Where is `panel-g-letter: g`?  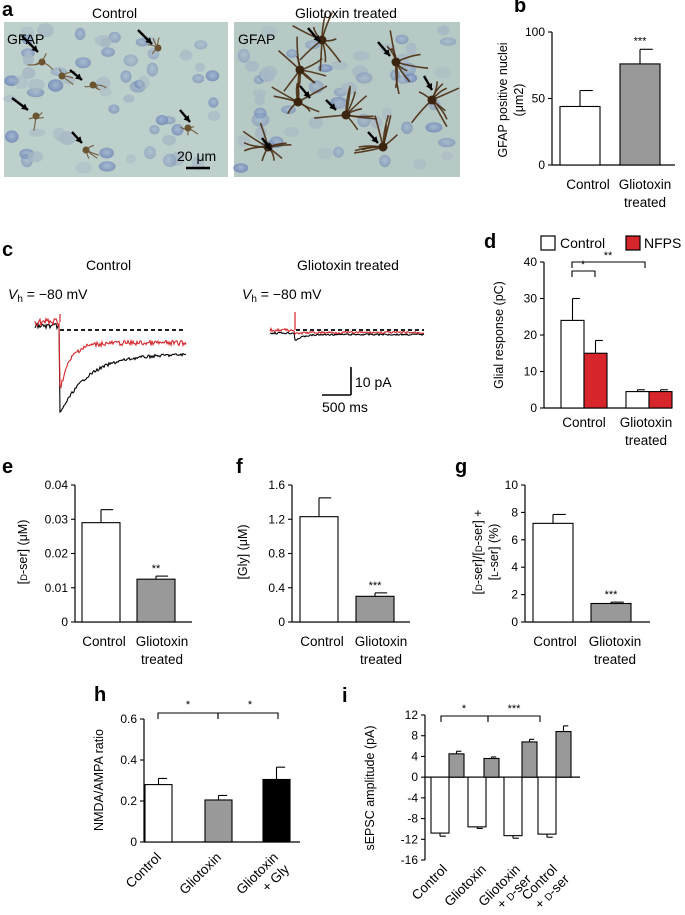 panel-g-letter: g is located at coordinates (461, 467).